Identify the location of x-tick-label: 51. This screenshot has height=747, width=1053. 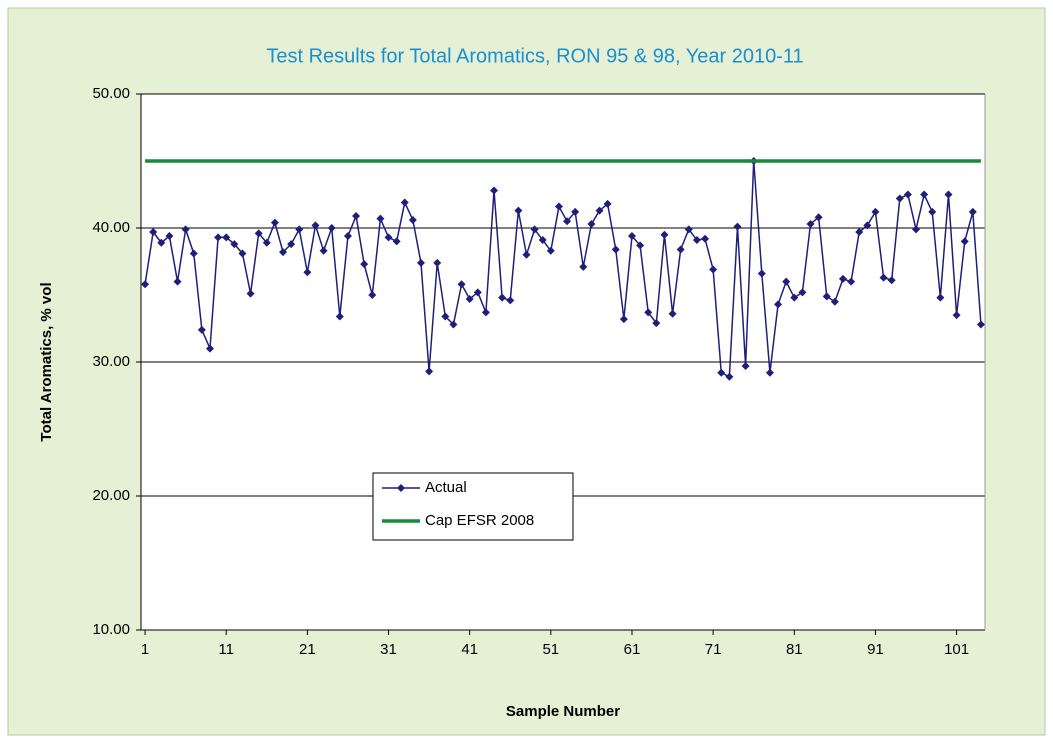
(550, 649).